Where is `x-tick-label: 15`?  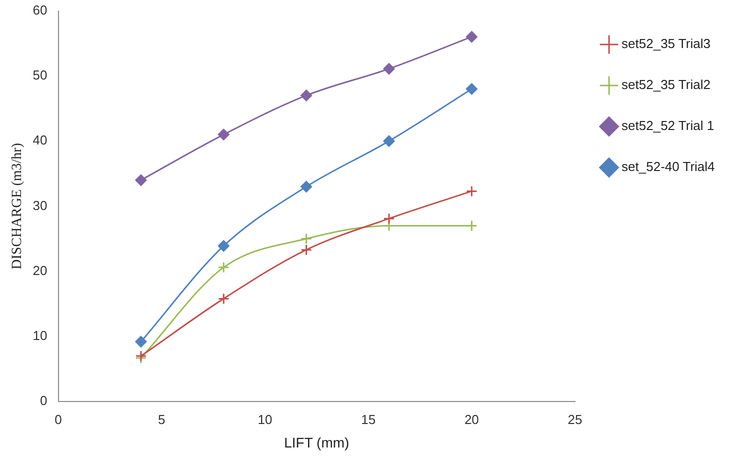 x-tick-label: 15 is located at coordinates (368, 419).